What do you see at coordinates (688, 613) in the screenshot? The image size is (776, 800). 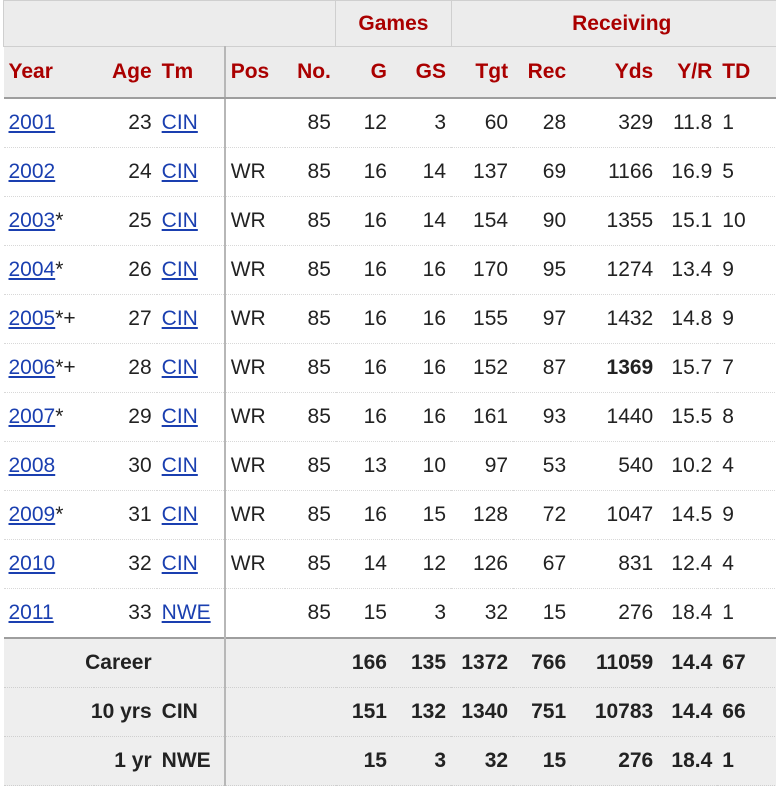 I see `yards-per-rec-cell: 18.4` at bounding box center [688, 613].